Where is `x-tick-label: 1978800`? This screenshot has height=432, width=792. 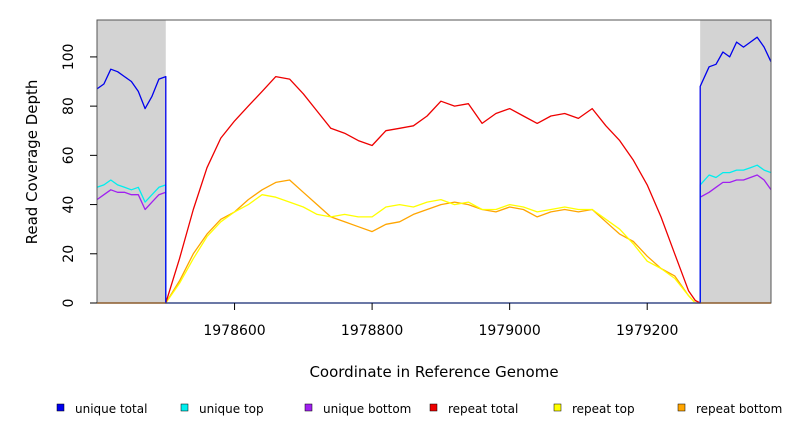
x-tick-label: 1978800 is located at coordinates (372, 331).